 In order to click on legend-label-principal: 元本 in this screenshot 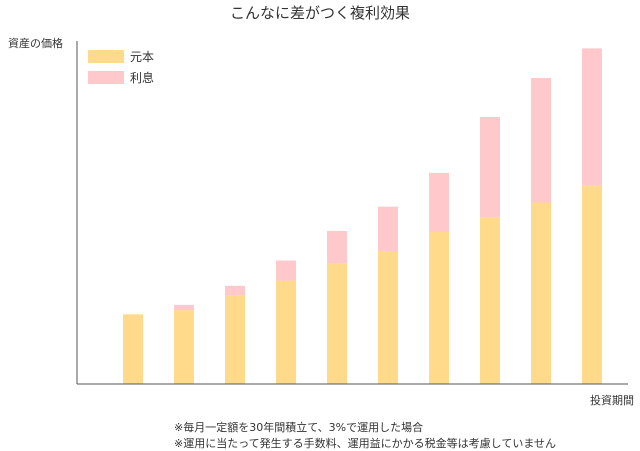, I will do `click(142, 57)`.